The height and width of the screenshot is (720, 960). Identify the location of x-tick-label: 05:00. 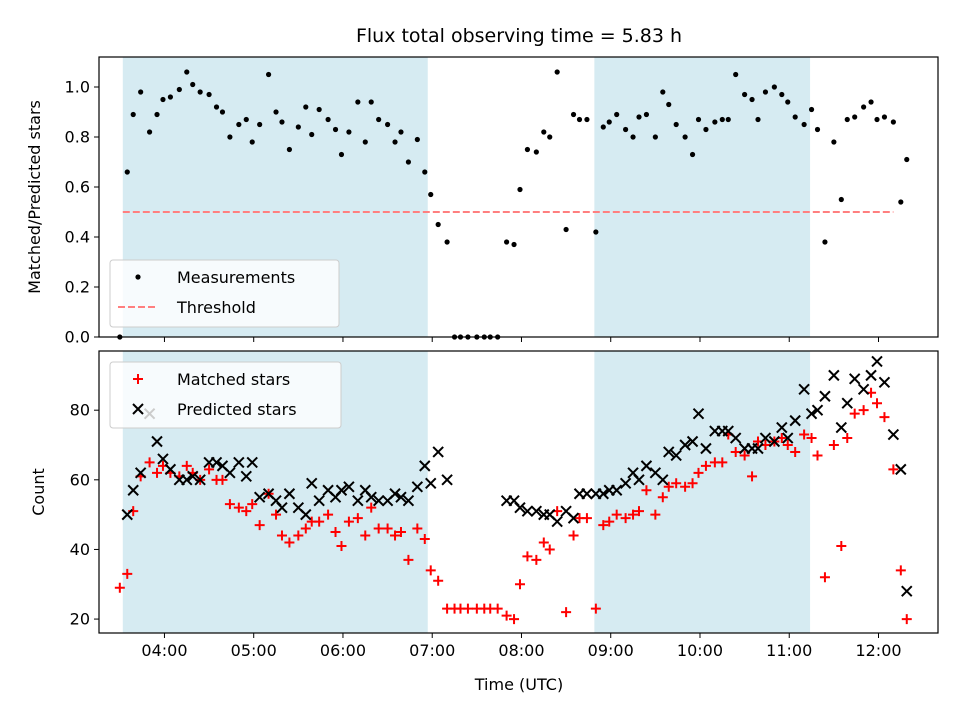
(254, 650).